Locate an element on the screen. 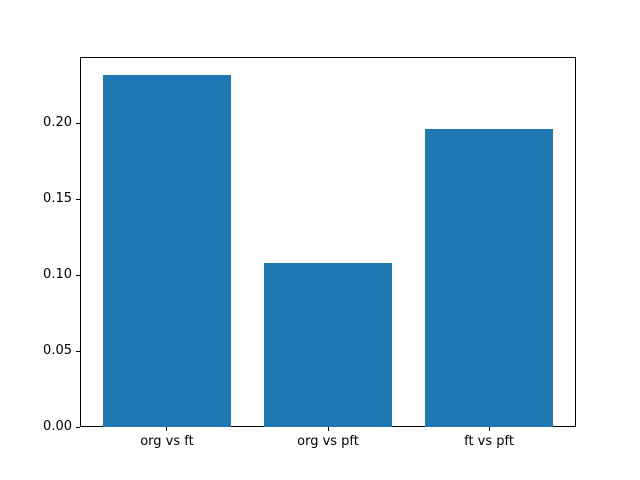 The height and width of the screenshot is (480, 640). x-tick-label: org vs ft is located at coordinates (167, 441).